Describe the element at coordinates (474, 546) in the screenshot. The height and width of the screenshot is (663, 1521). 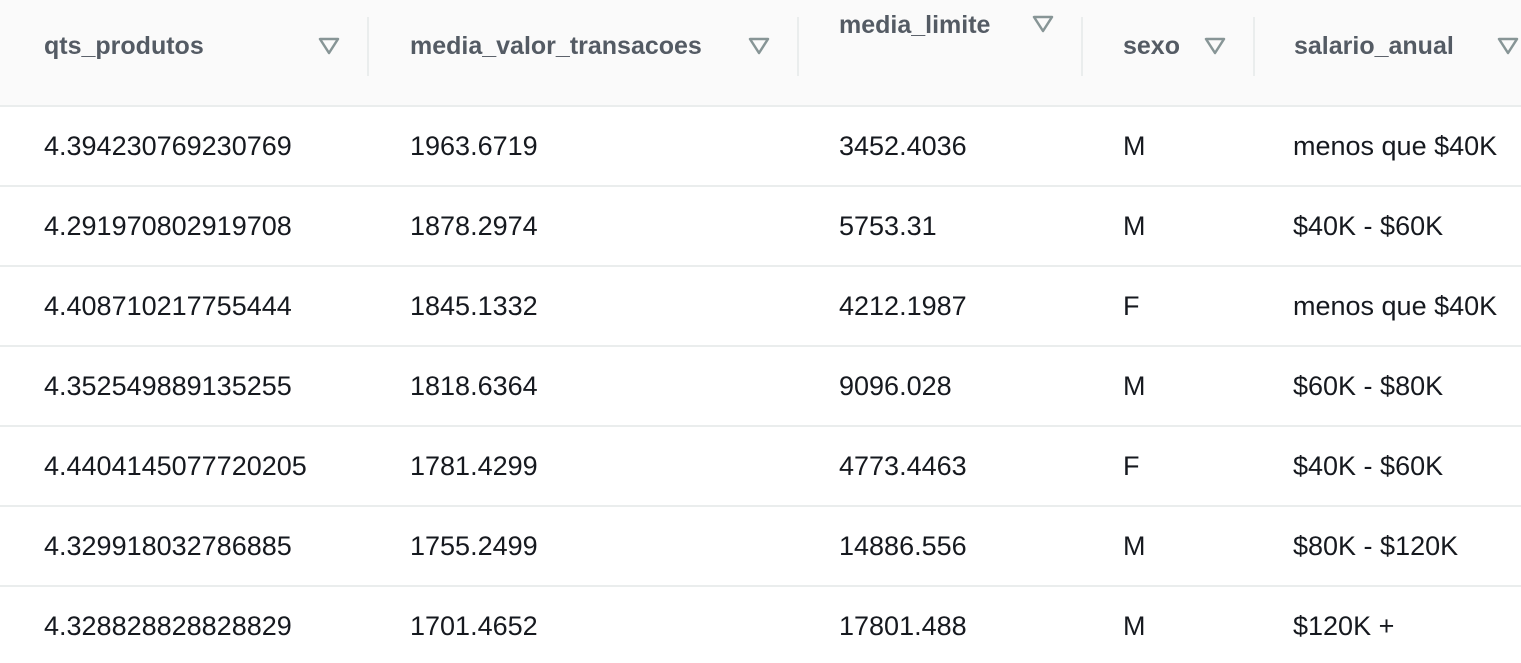
I see `cell-media-valor-transacoes: 1755.2499` at that location.